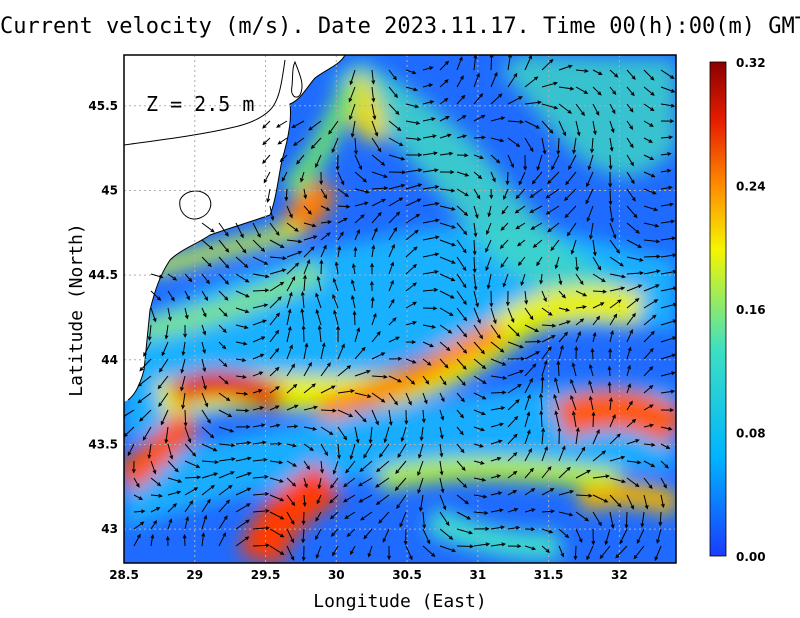 This screenshot has height=618, width=800. What do you see at coordinates (109, 360) in the screenshot?
I see `y-tick-label: 44` at bounding box center [109, 360].